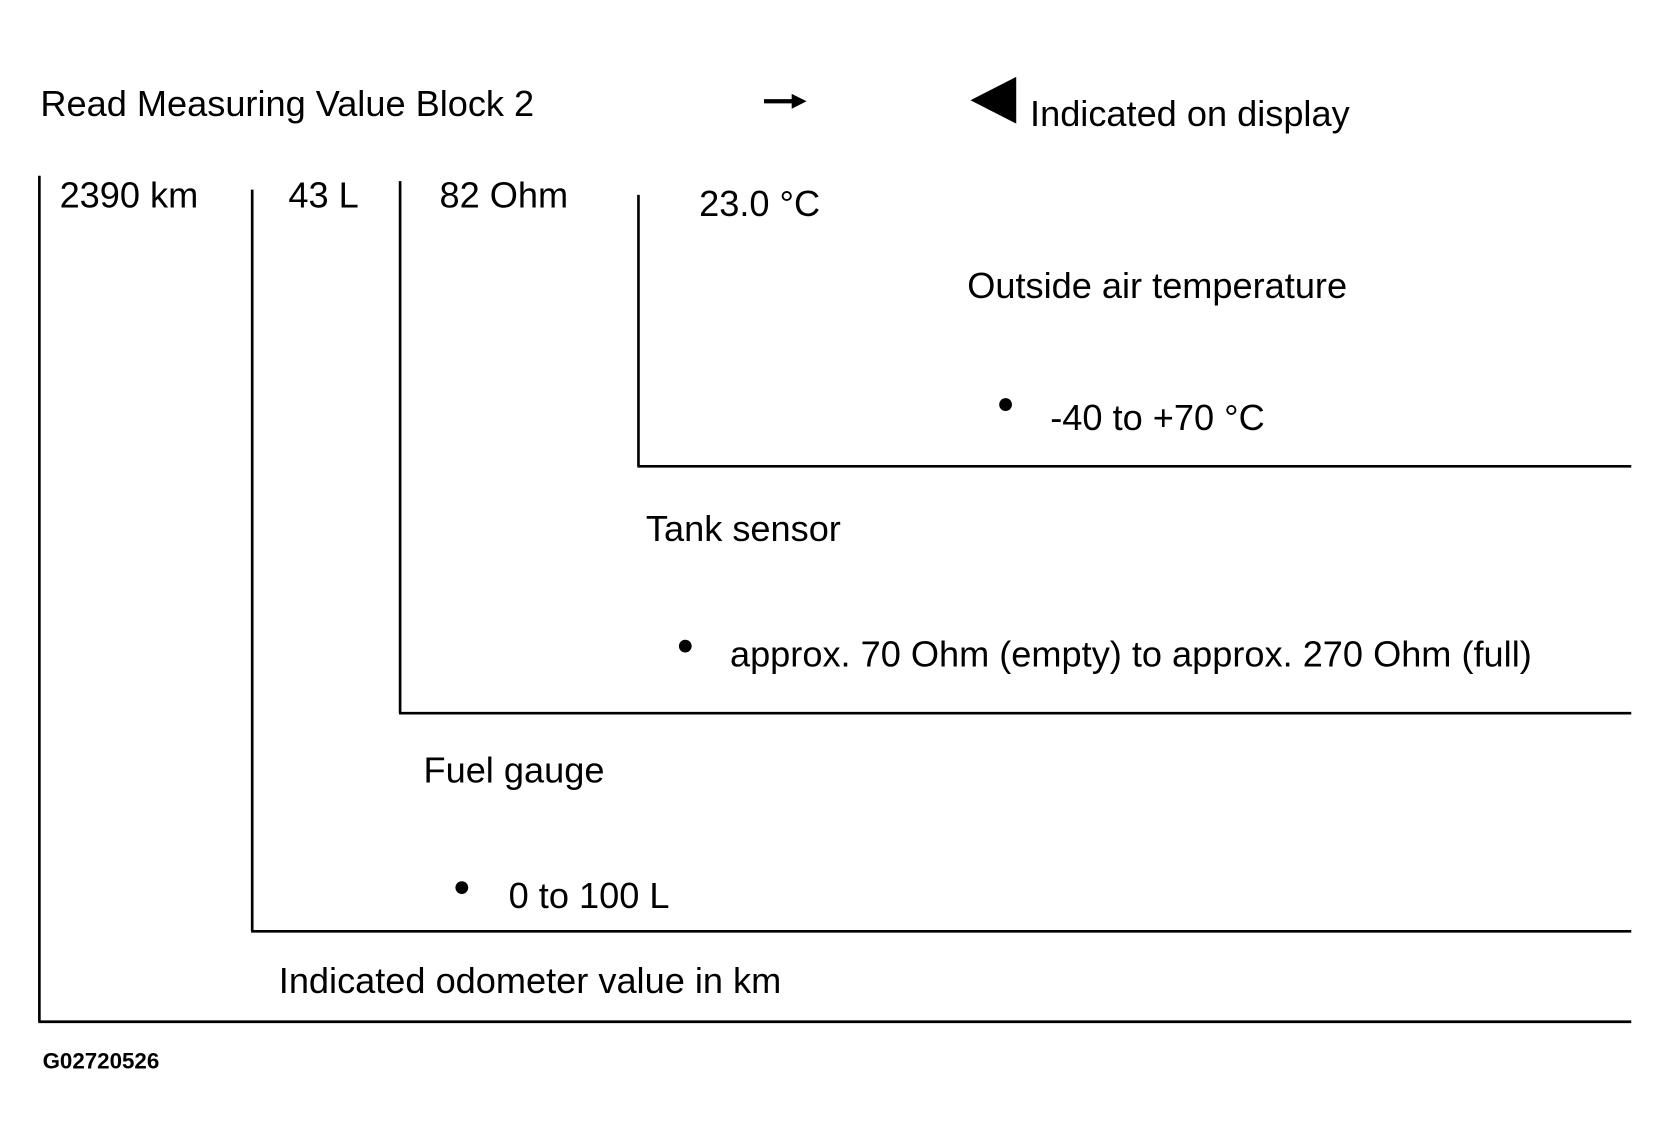 Image resolution: width=1660 pixels, height=1139 pixels. I want to click on figure-code: G02720526, so click(101, 1061).